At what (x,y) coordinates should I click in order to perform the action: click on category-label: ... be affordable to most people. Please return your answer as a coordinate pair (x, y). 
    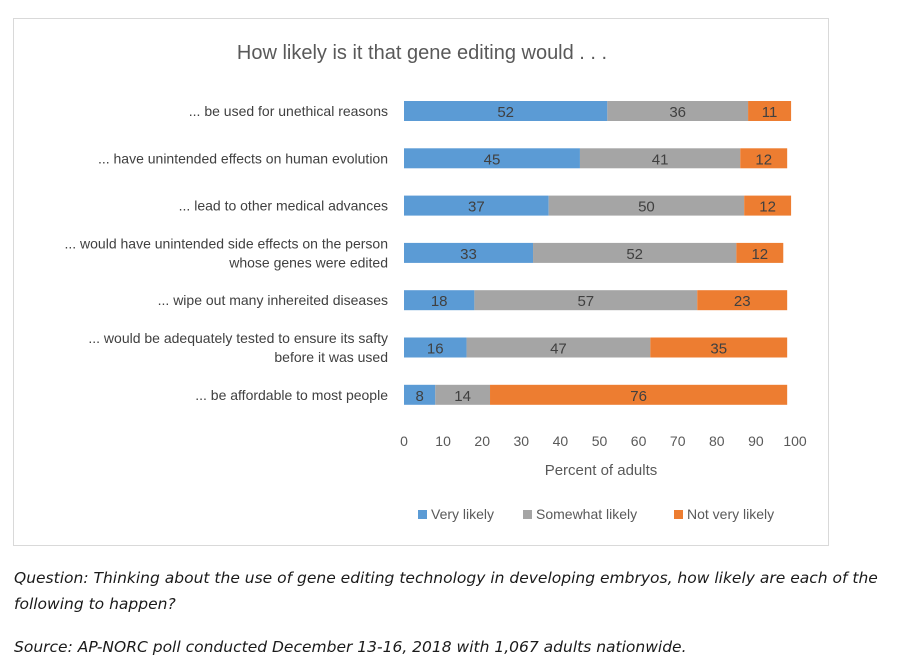
    Looking at the image, I should click on (291, 395).